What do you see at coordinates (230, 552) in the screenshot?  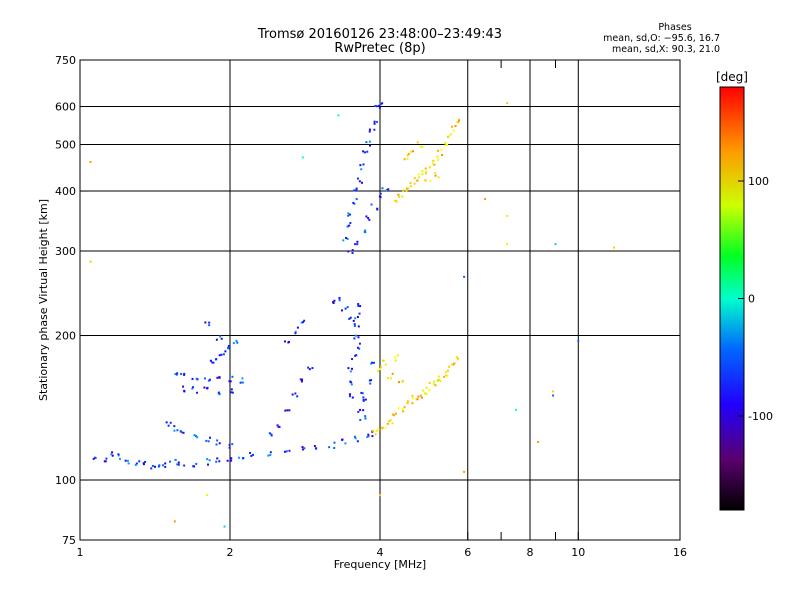 I see `x-tick-label: 2` at bounding box center [230, 552].